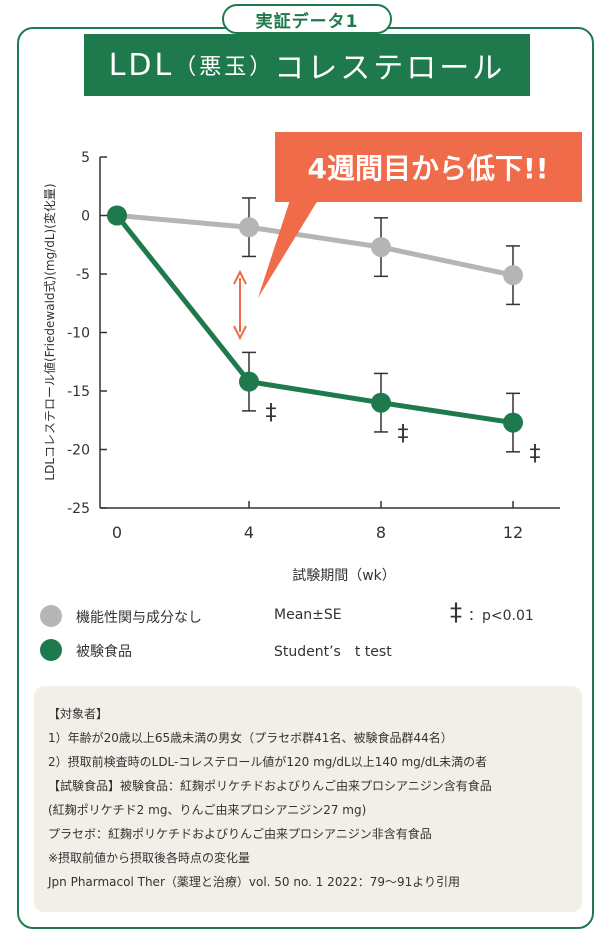  What do you see at coordinates (240, 834) in the screenshot?
I see `note-line: プラセボ：紅麹ポリケチドおよびりんご由来プロシアニジン非含有食品` at bounding box center [240, 834].